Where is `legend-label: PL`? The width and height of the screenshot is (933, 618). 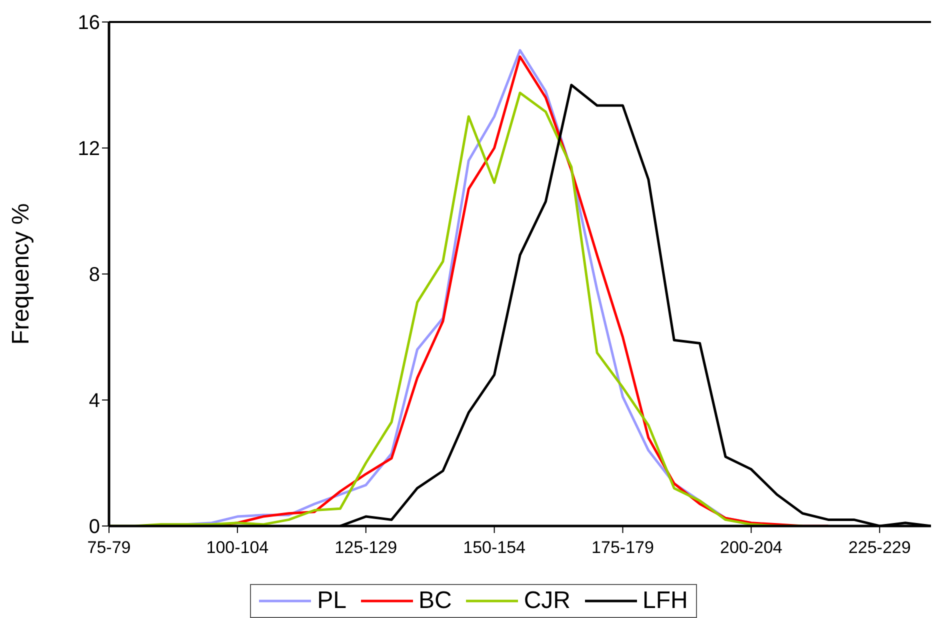 legend-label: PL is located at coordinates (331, 601).